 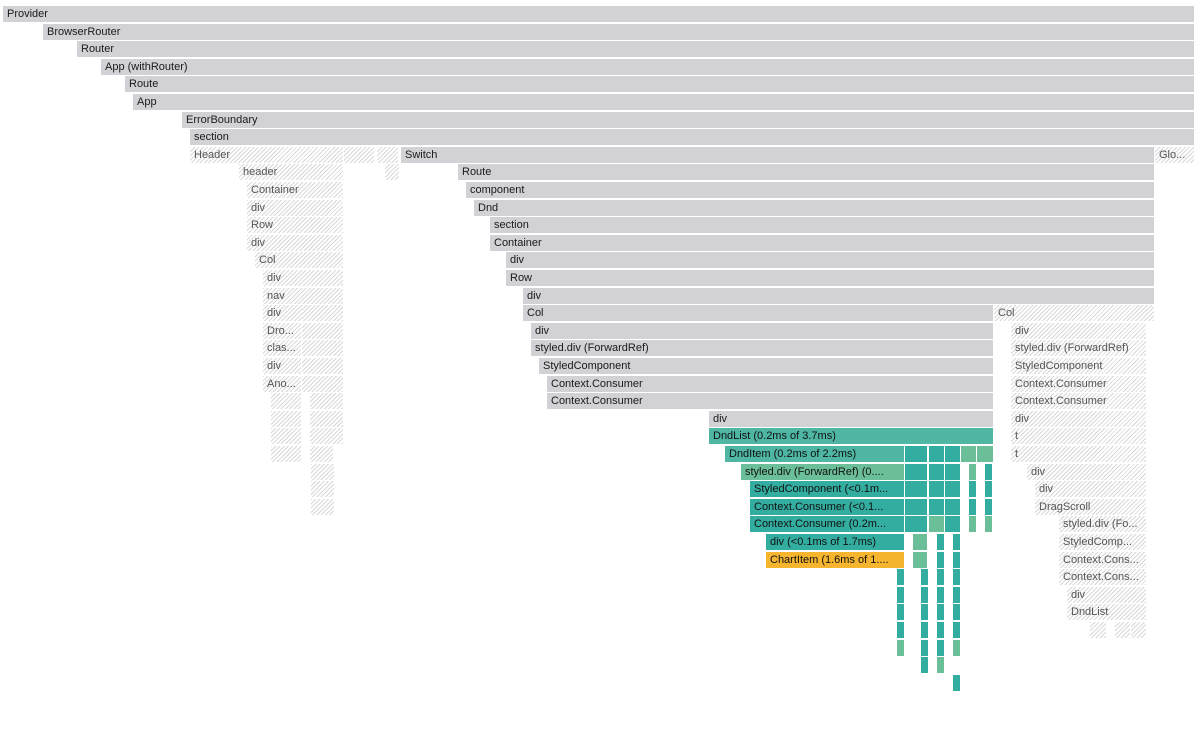 What do you see at coordinates (810, 190) in the screenshot?
I see `flame-node-component: component` at bounding box center [810, 190].